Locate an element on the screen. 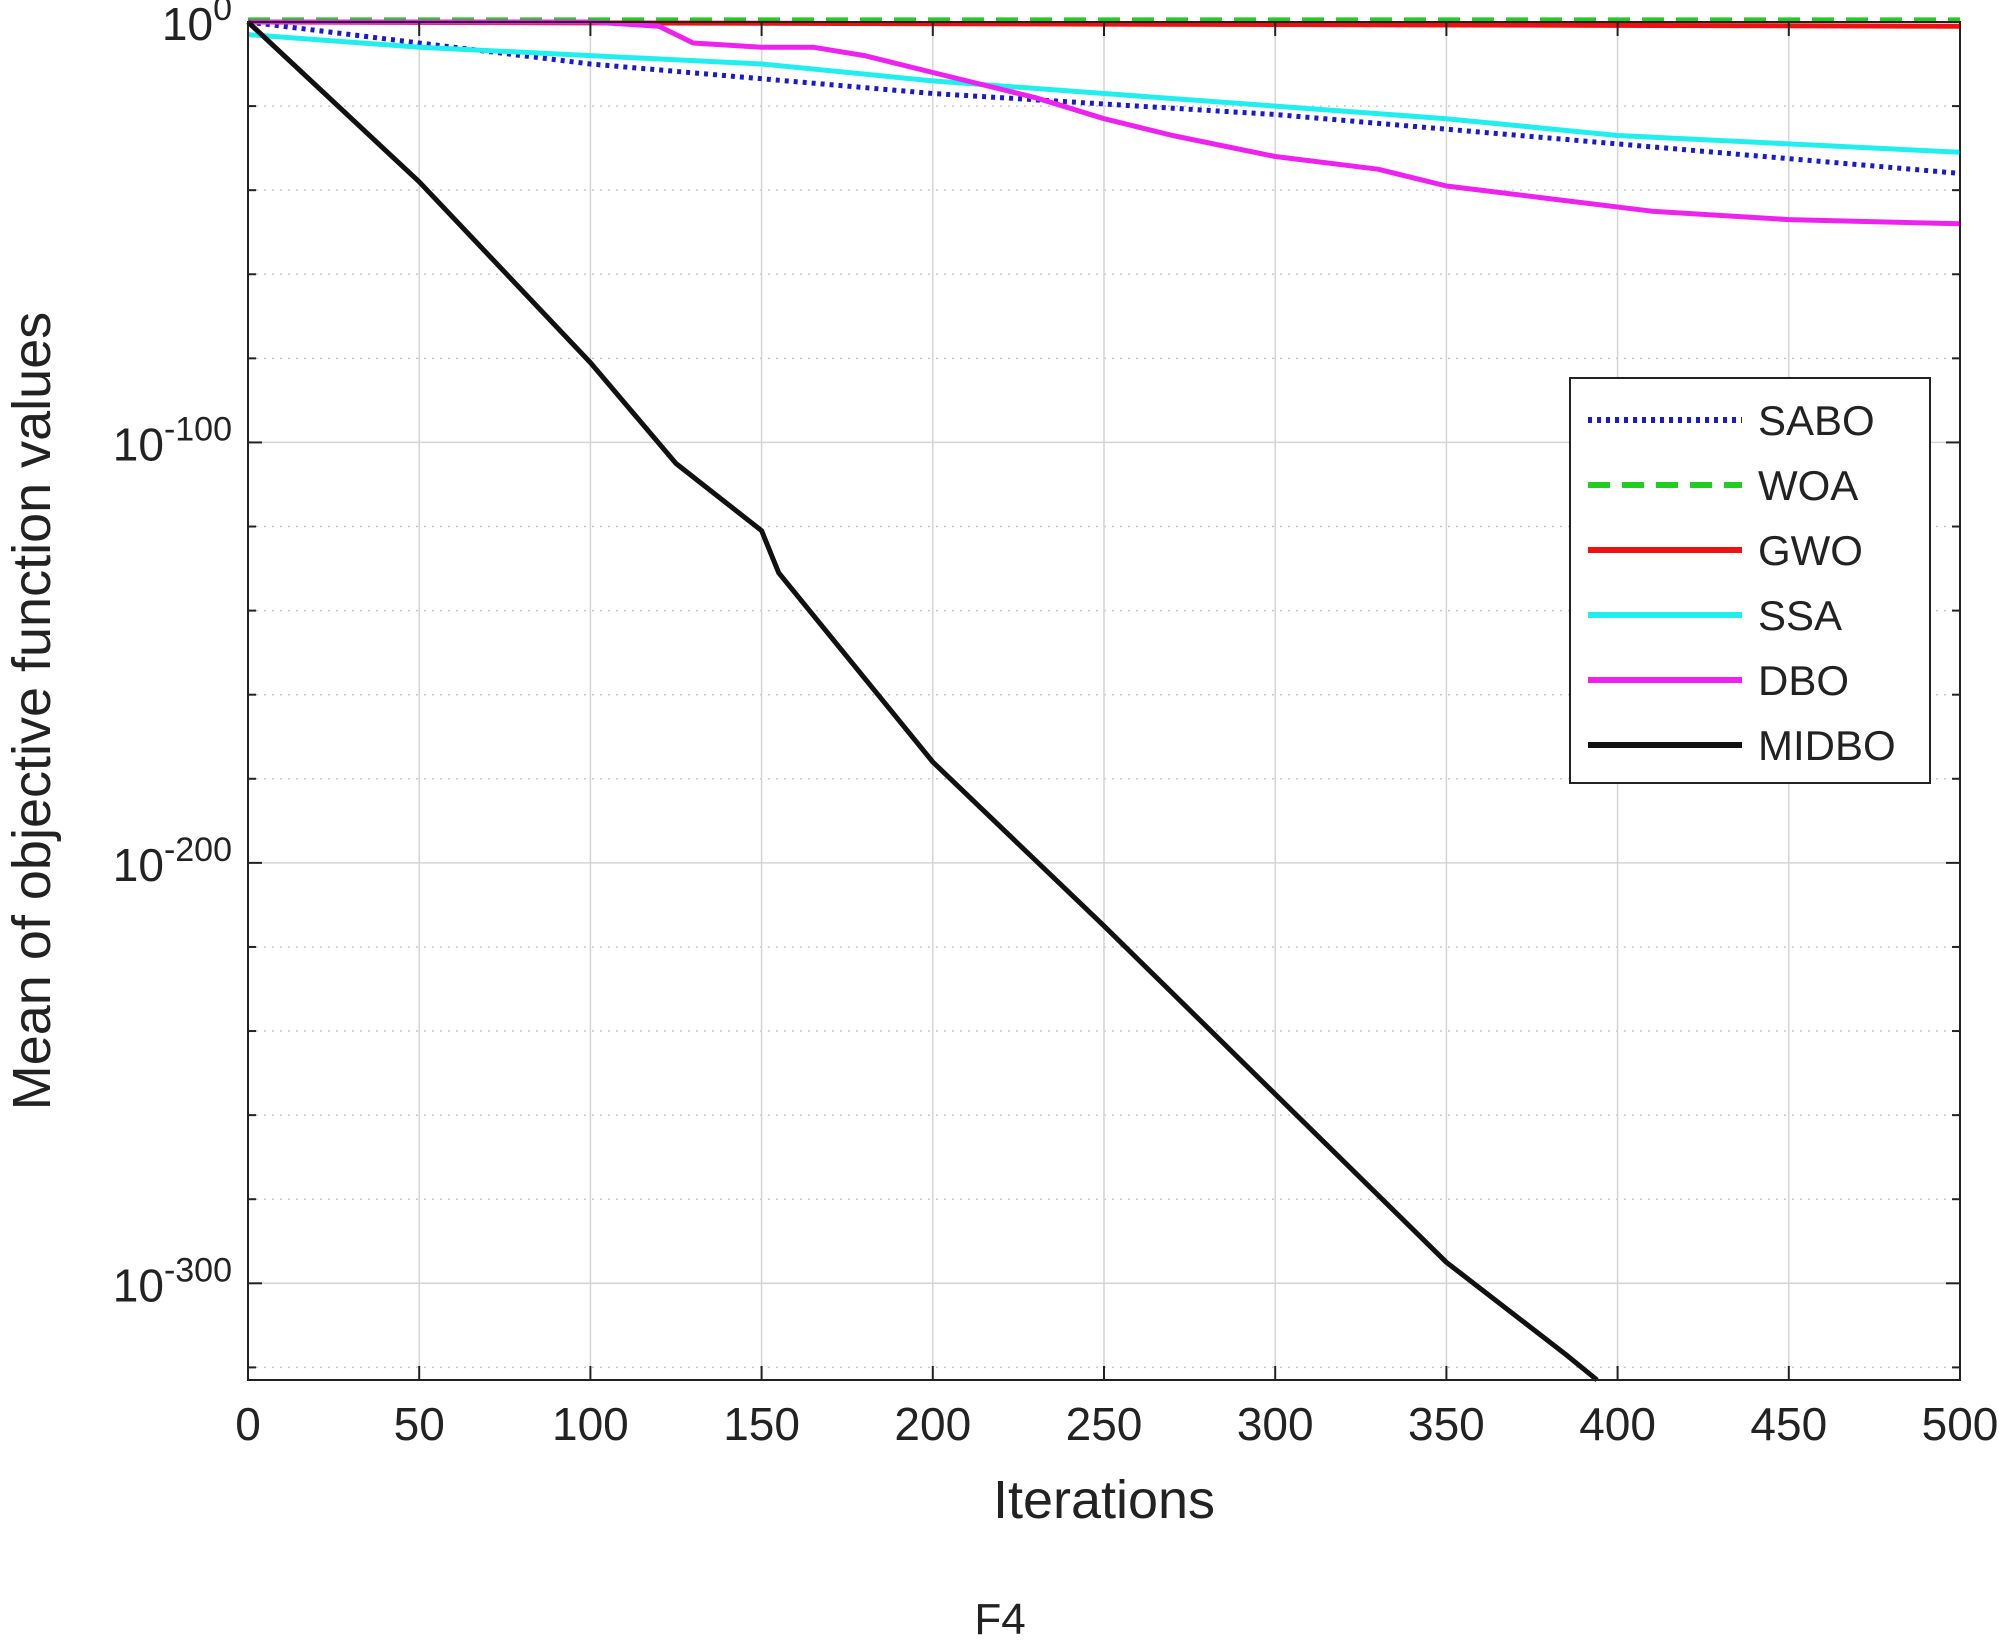 The image size is (2000, 1645). legend-label-sabo: SABO is located at coordinates (1816, 420).